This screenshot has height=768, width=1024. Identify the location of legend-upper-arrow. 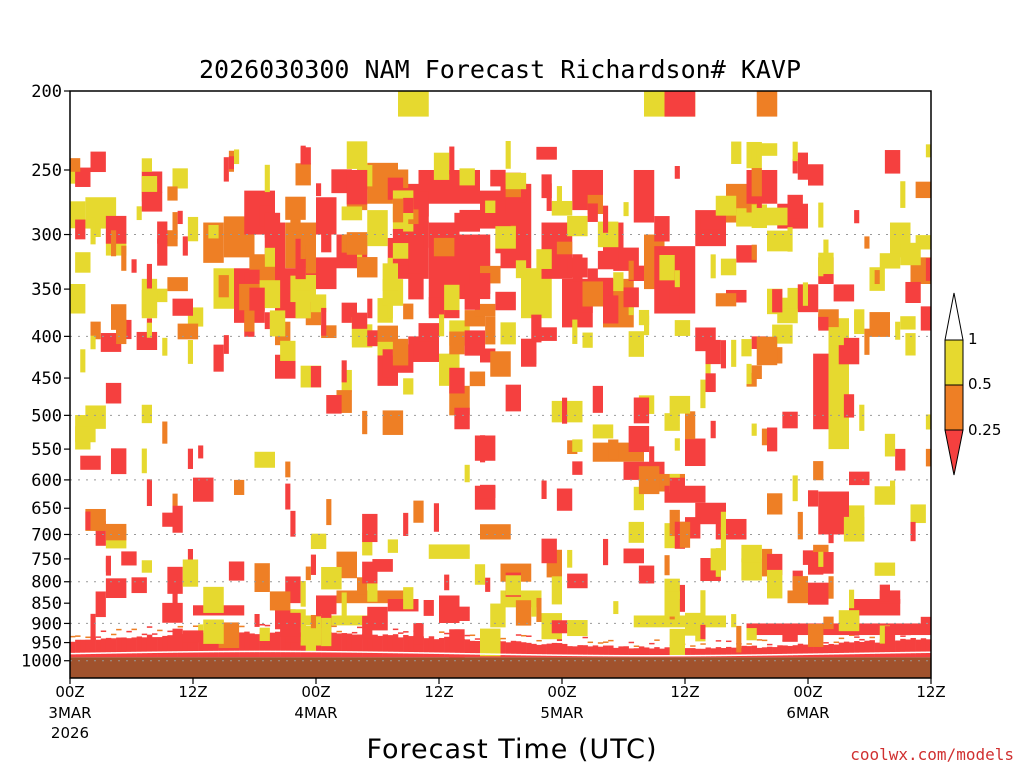
(954, 316).